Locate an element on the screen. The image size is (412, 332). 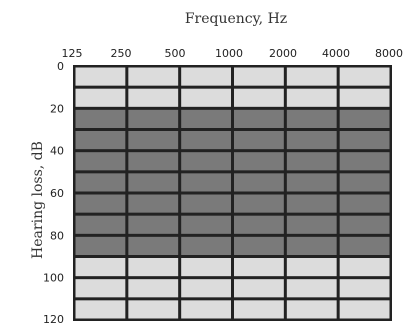
x-tick-label: 2000 is located at coordinates (283, 53).